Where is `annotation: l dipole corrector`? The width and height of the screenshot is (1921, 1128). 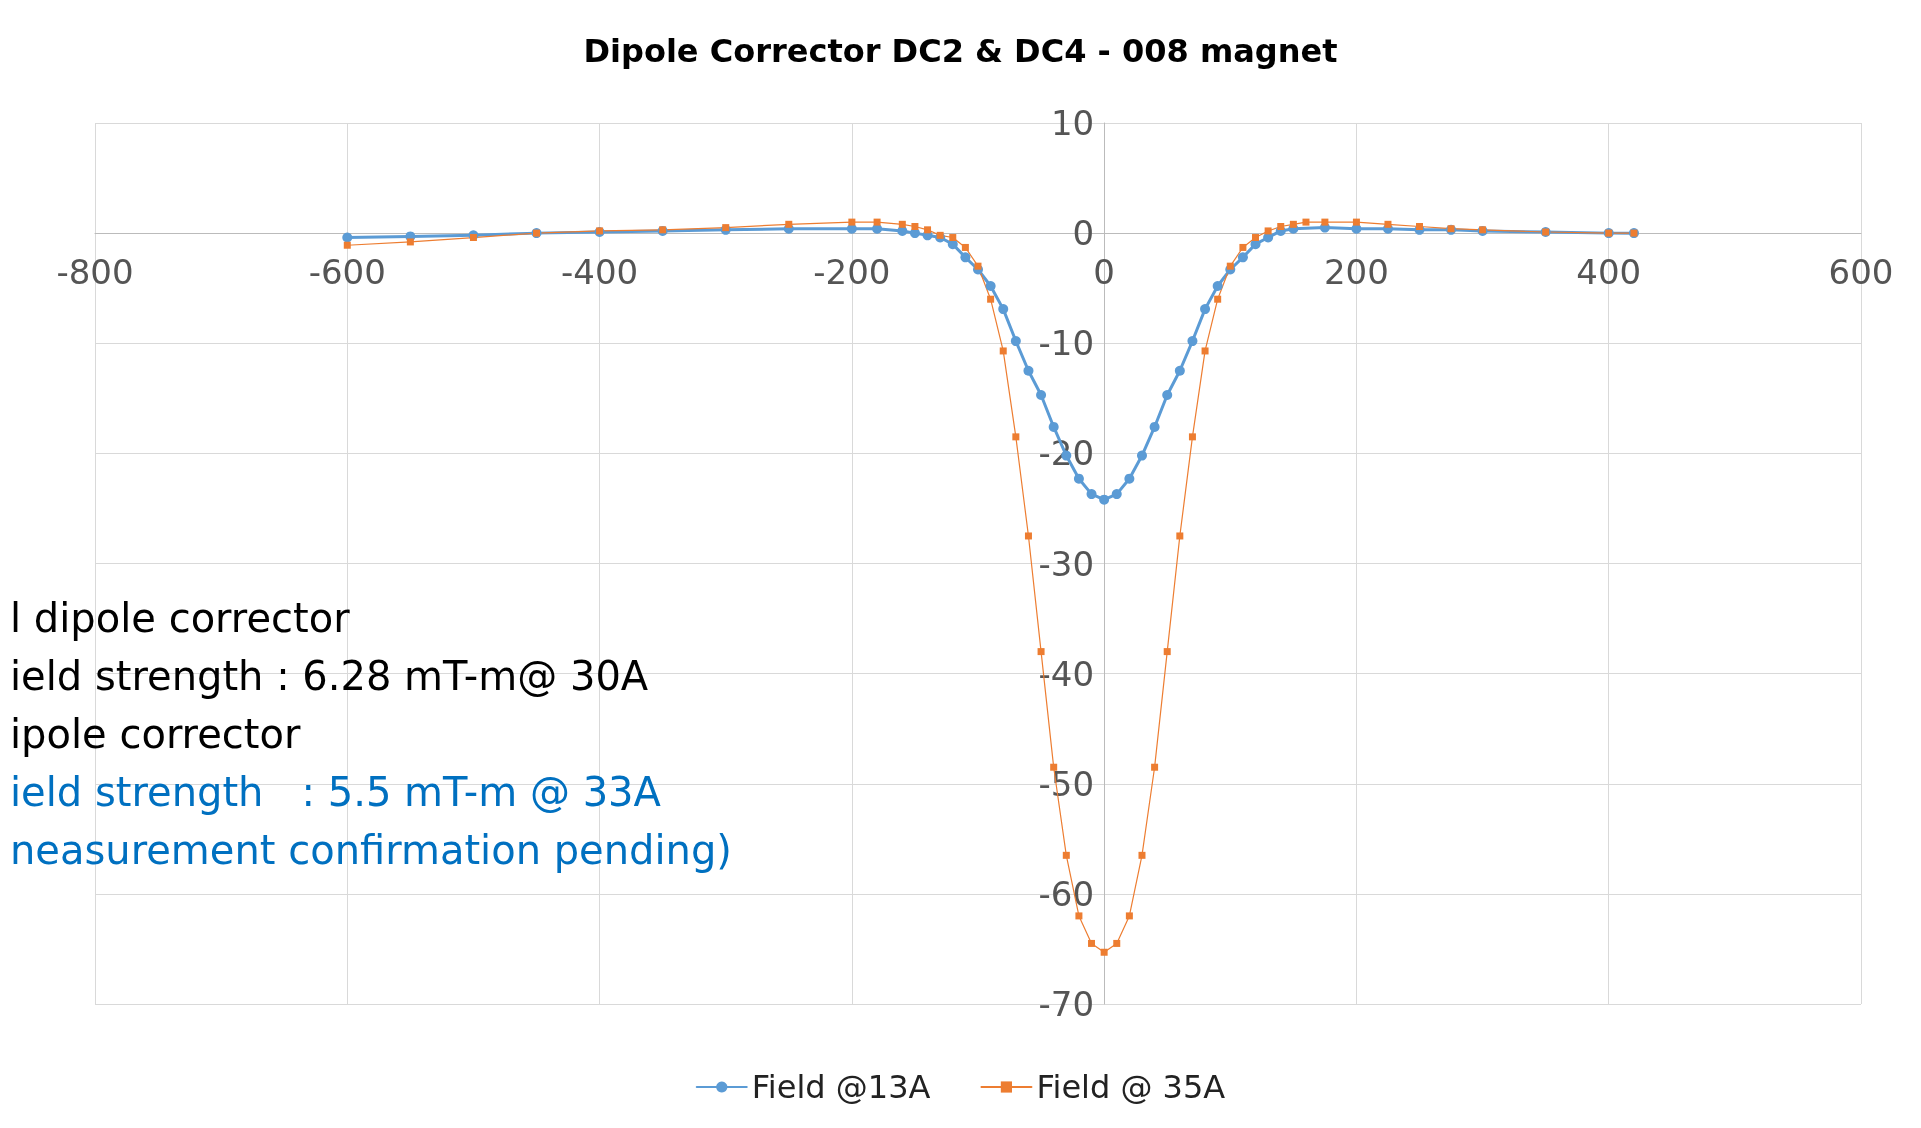
annotation: l dipole corrector is located at coordinates (180, 618).